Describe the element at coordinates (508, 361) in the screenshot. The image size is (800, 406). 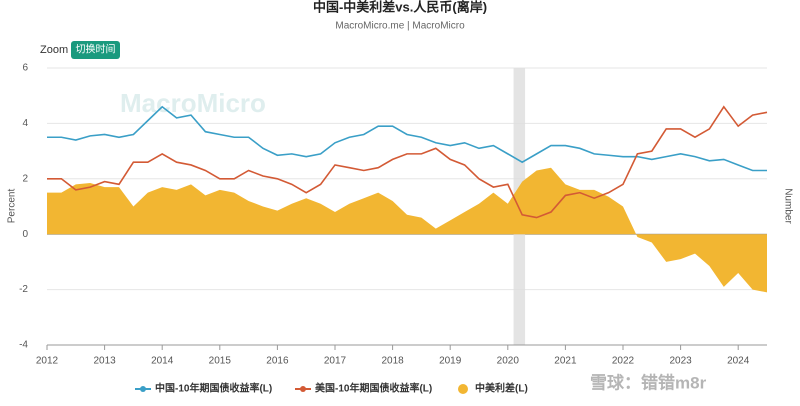
I see `x-tick-label: 2020` at that location.